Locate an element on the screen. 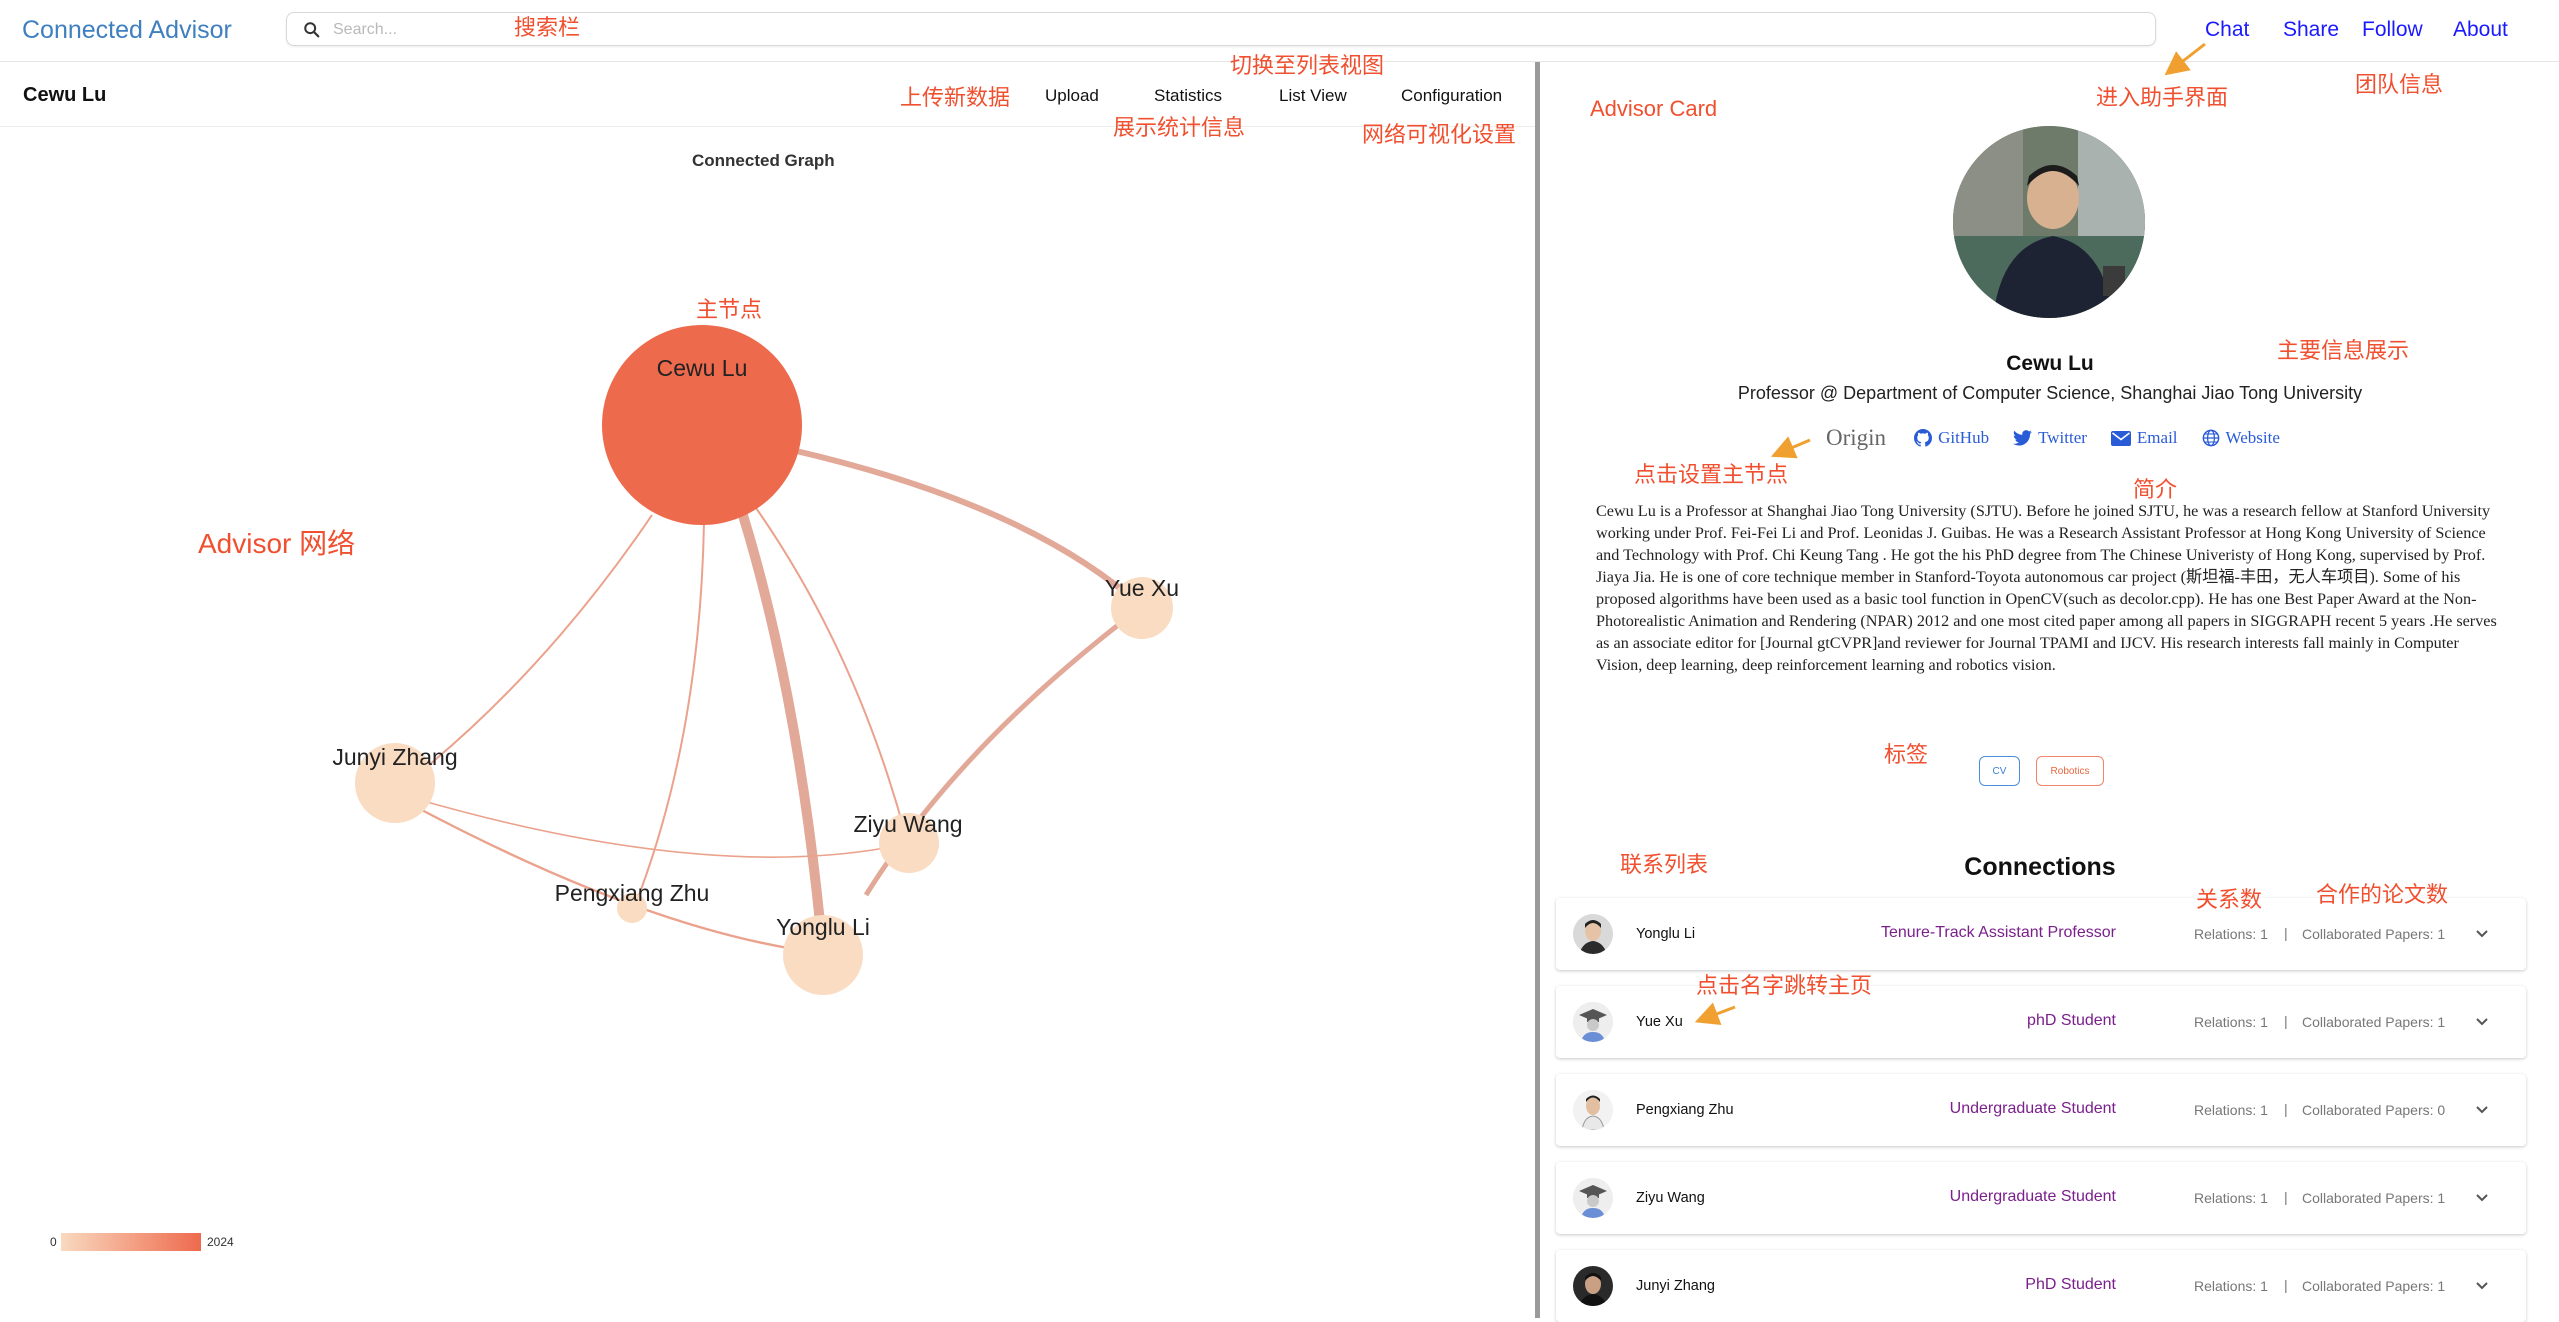 The width and height of the screenshot is (2559, 1322). website-label: Website is located at coordinates (2252, 437).